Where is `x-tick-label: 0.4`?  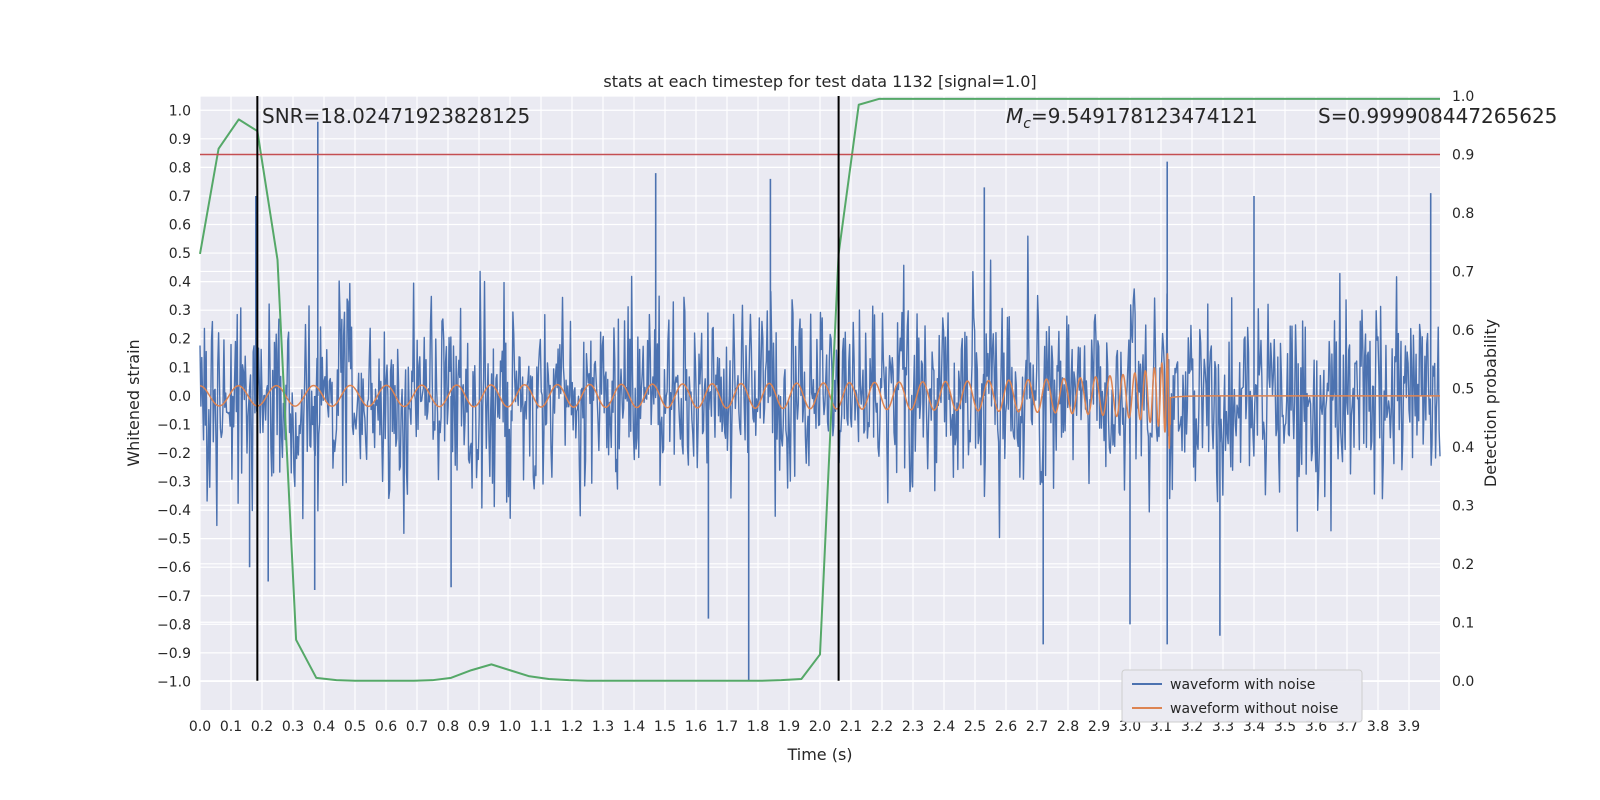
x-tick-label: 0.4 is located at coordinates (324, 727).